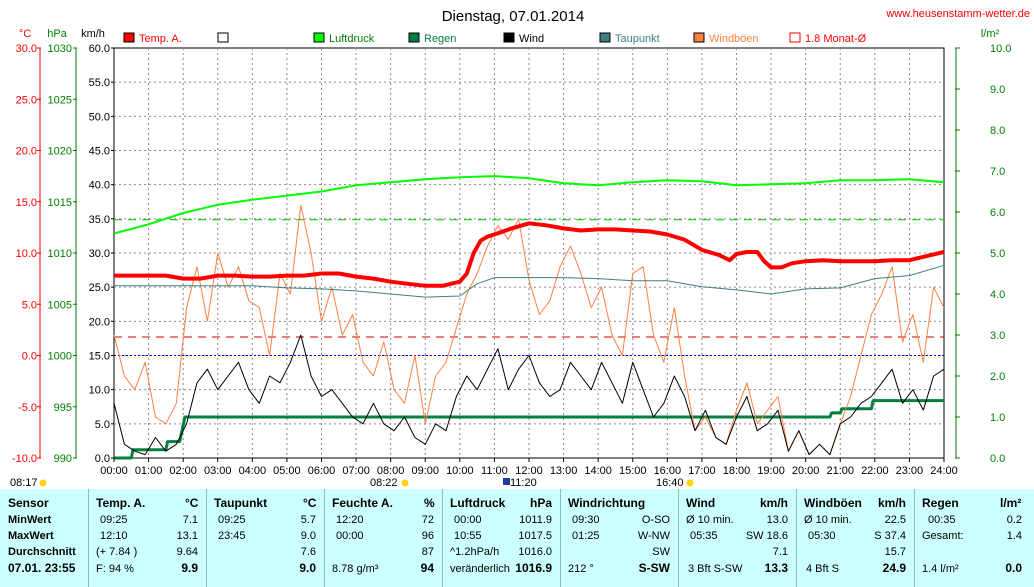 The image size is (1034, 587). What do you see at coordinates (1000, 49) in the screenshot?
I see `rain-tick-label: 10.0` at bounding box center [1000, 49].